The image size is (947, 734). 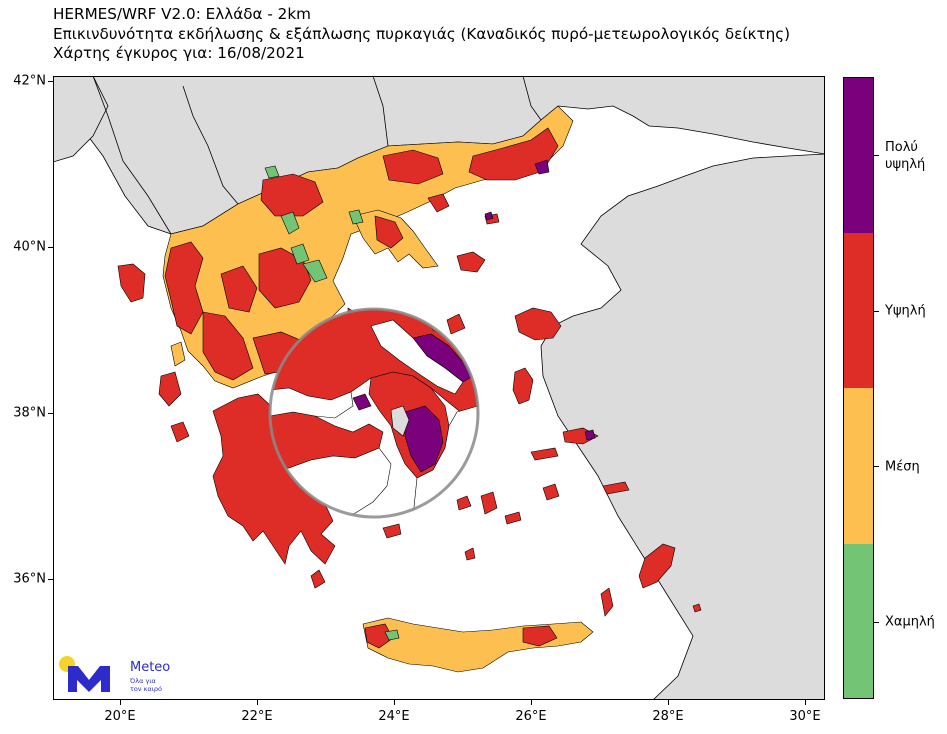 I want to click on amorgos, so click(x=513, y=518).